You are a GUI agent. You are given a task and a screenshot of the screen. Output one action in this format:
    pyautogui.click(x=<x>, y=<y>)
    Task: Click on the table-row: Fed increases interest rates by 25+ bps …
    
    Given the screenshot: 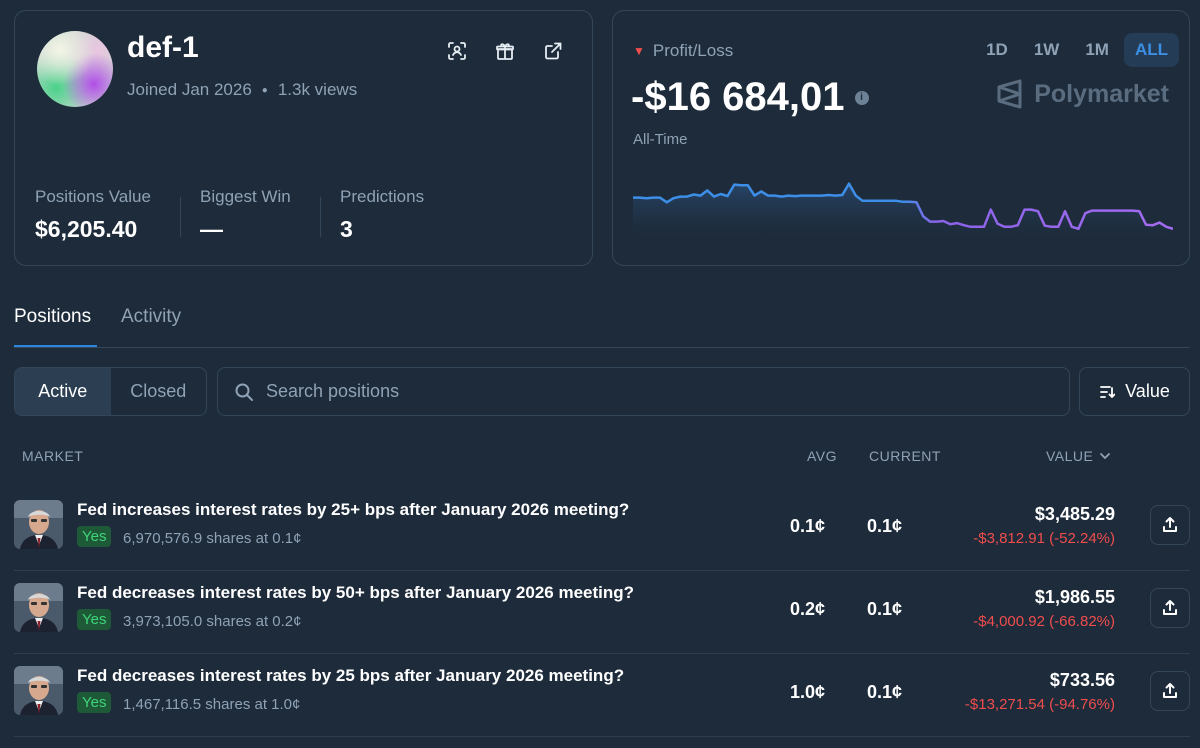 What is the action you would take?
    pyautogui.click(x=602, y=529)
    